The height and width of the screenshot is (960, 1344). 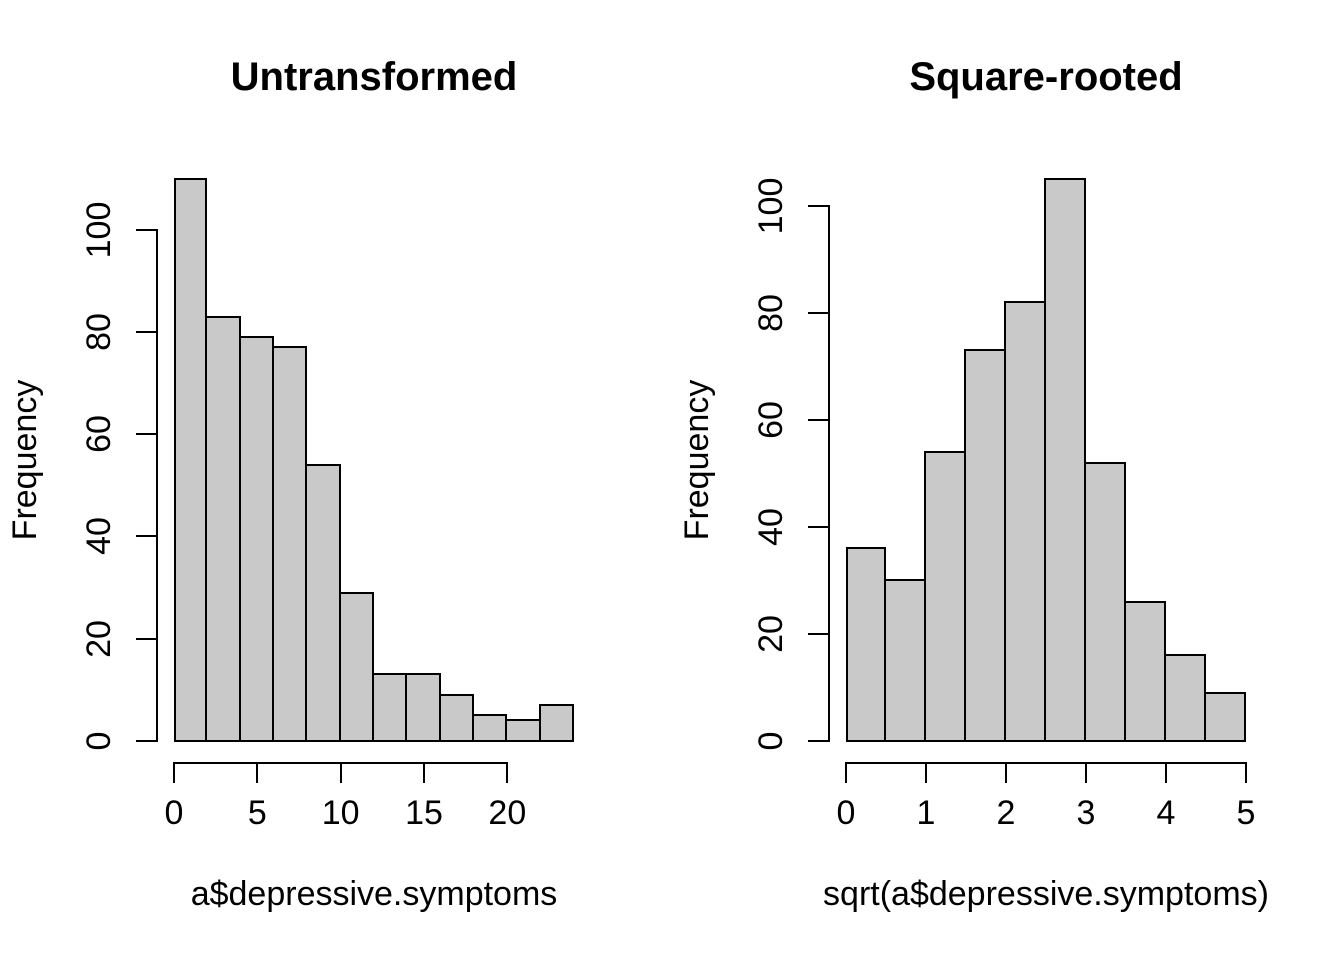 What do you see at coordinates (340, 813) in the screenshot?
I see `x-tick-label: 10` at bounding box center [340, 813].